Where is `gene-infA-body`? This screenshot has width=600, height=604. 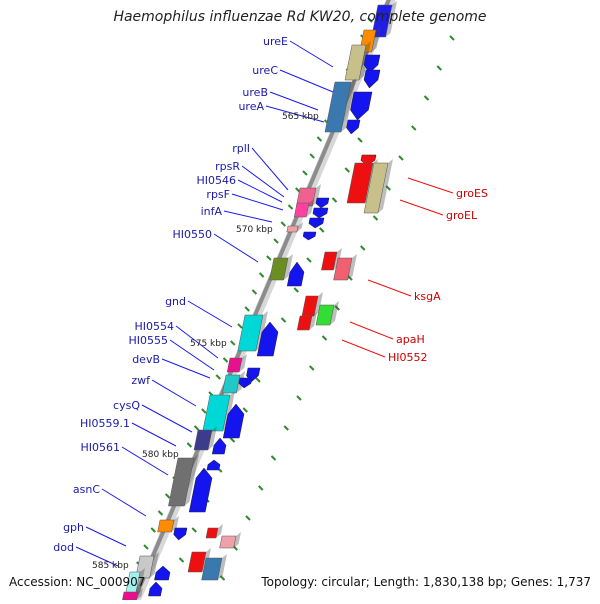
gene-infA-body is located at coordinates (292, 229).